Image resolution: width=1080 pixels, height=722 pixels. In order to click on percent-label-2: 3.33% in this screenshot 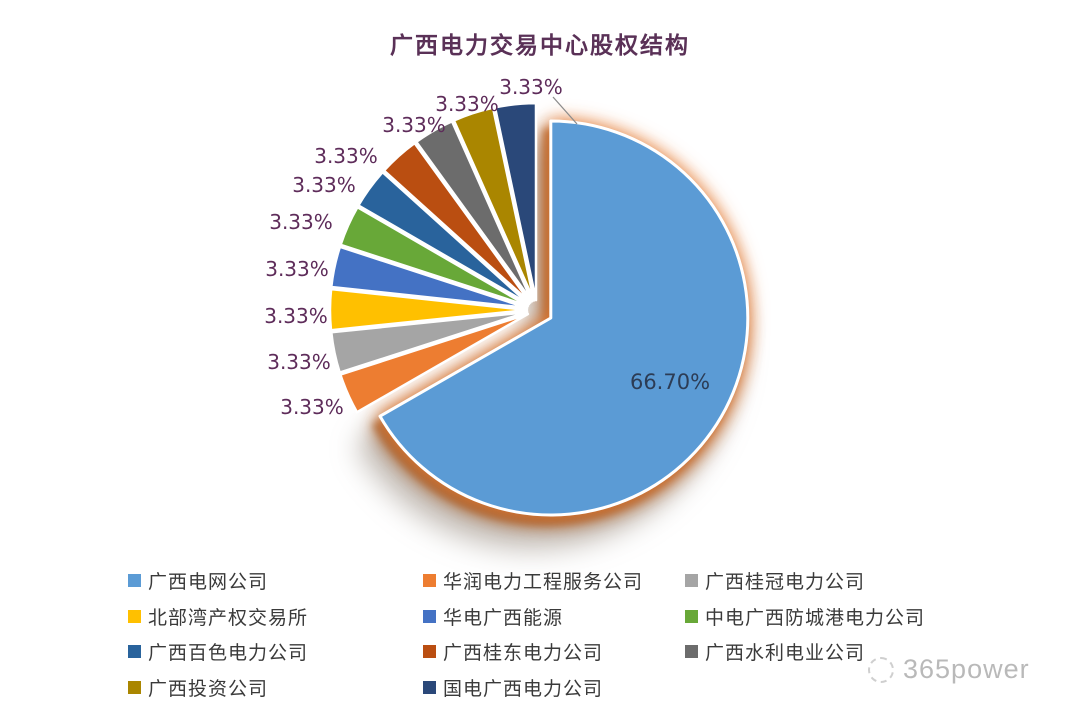, I will do `click(299, 362)`.